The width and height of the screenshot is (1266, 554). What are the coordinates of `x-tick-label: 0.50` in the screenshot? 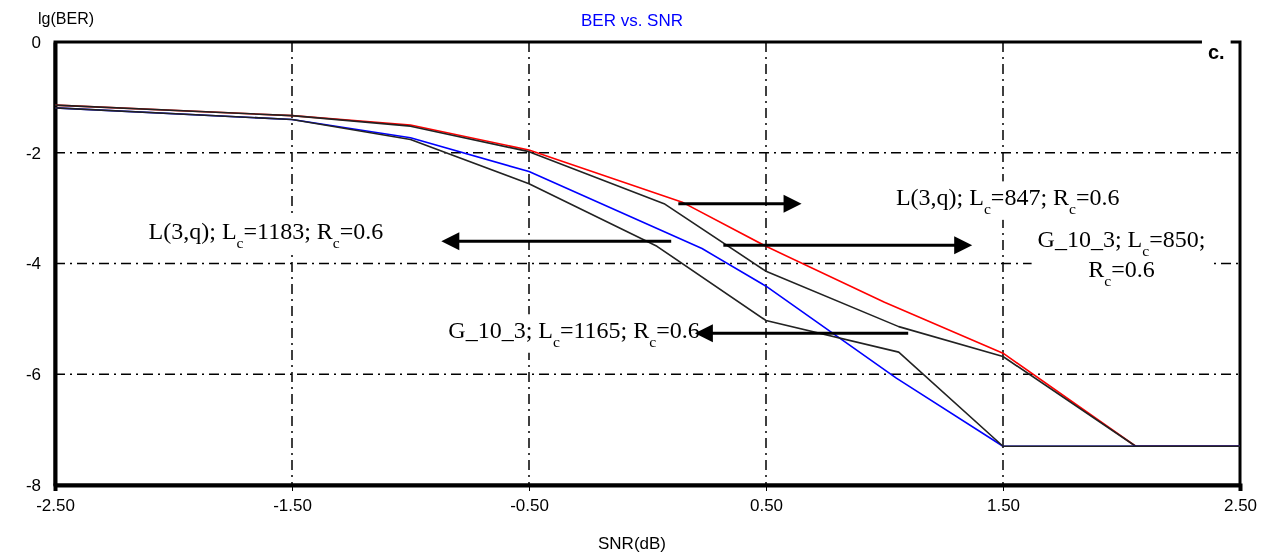 It's located at (766, 505).